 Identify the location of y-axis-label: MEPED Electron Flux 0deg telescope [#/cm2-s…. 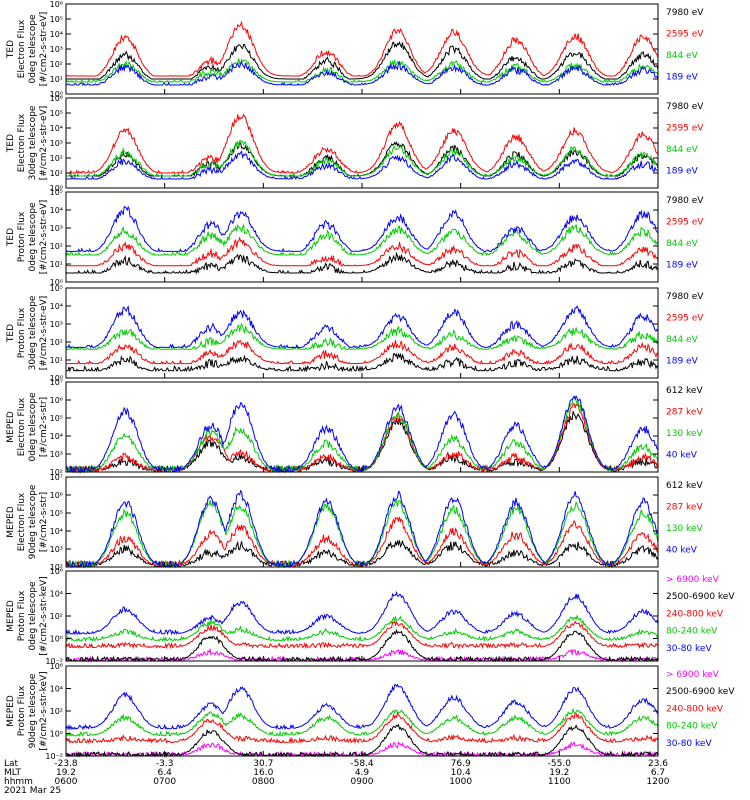
(27, 427).